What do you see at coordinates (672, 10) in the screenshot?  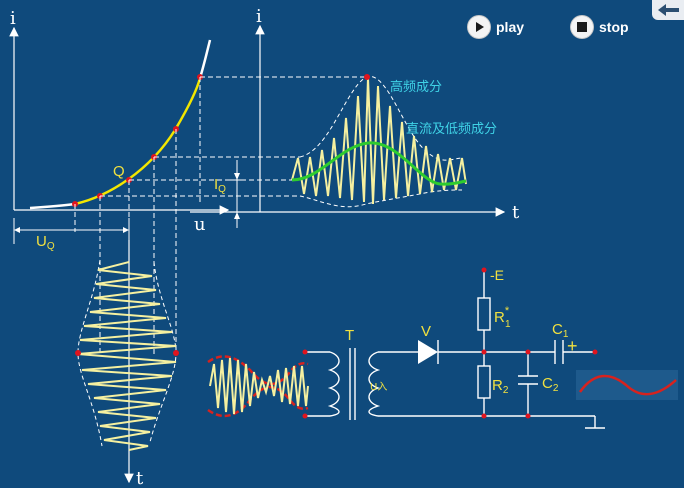 I see `back-arrow-shaft` at bounding box center [672, 10].